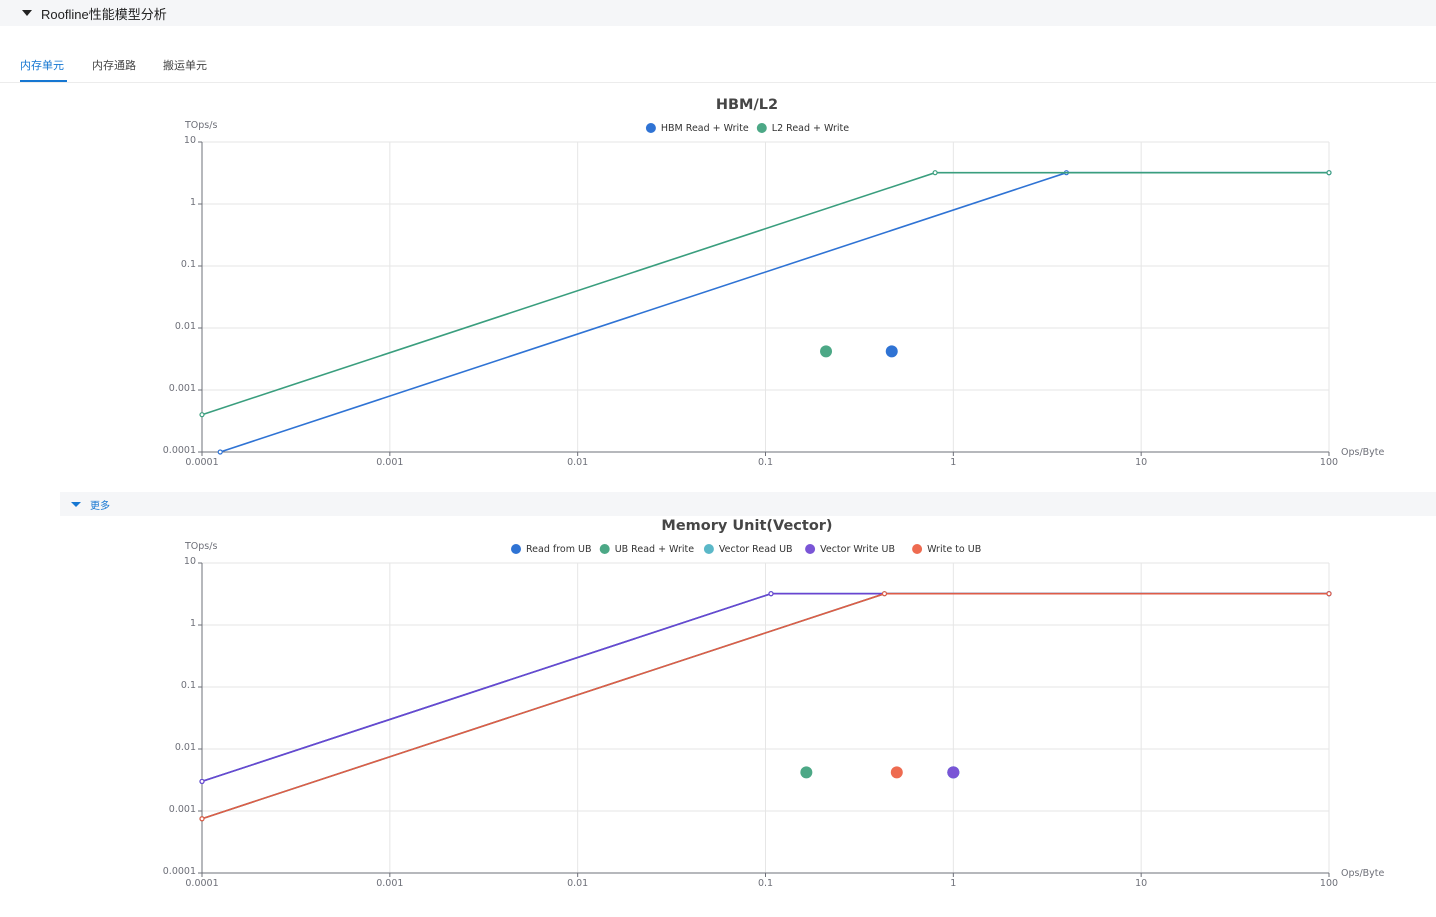 Image resolution: width=1436 pixels, height=917 pixels. What do you see at coordinates (104, 14) in the screenshot?
I see `section-title: Roofline性能模型分析` at bounding box center [104, 14].